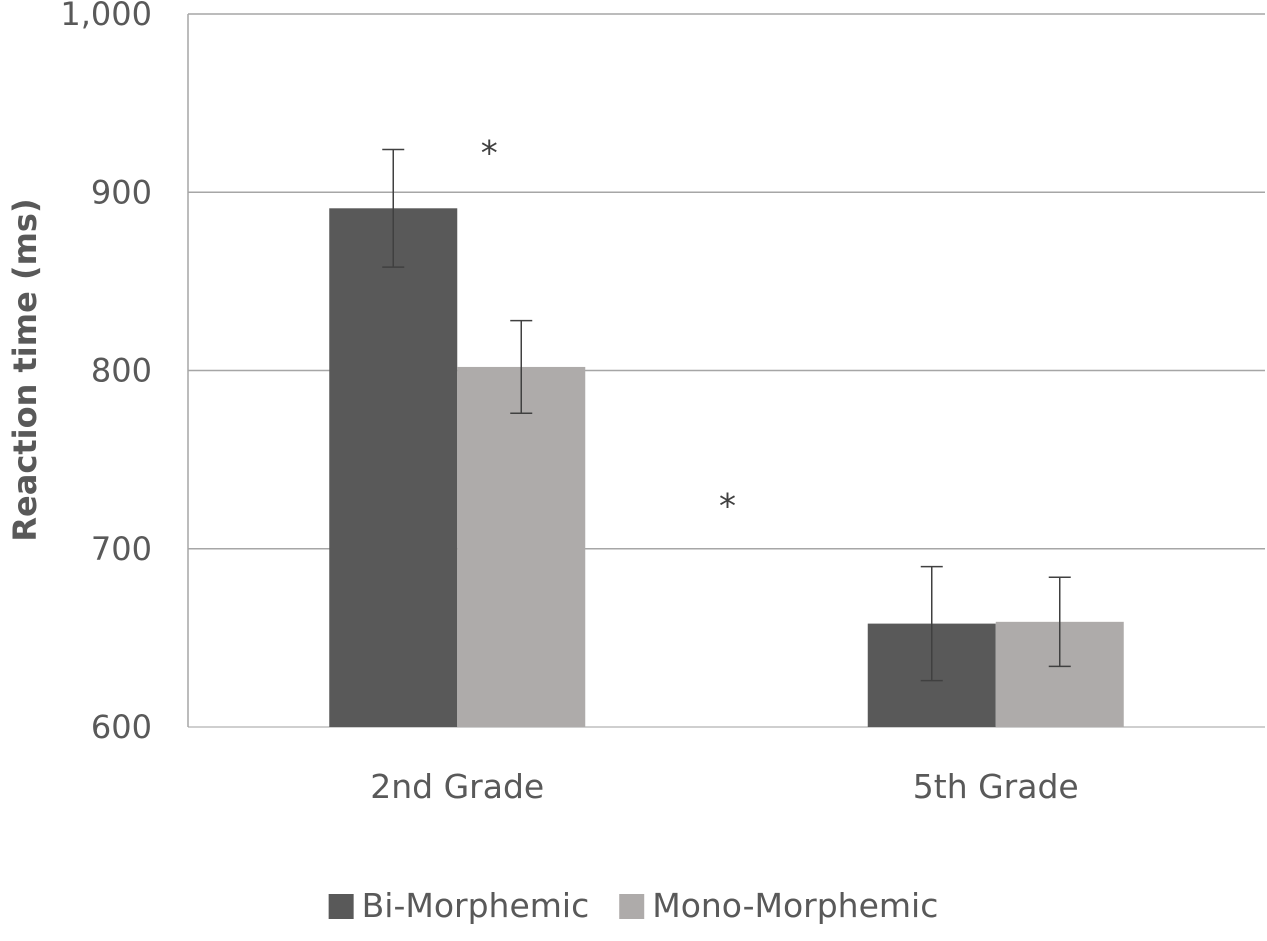  I want to click on legend: Bi-Morphemic Mono-Morphemic, so click(633, 905).